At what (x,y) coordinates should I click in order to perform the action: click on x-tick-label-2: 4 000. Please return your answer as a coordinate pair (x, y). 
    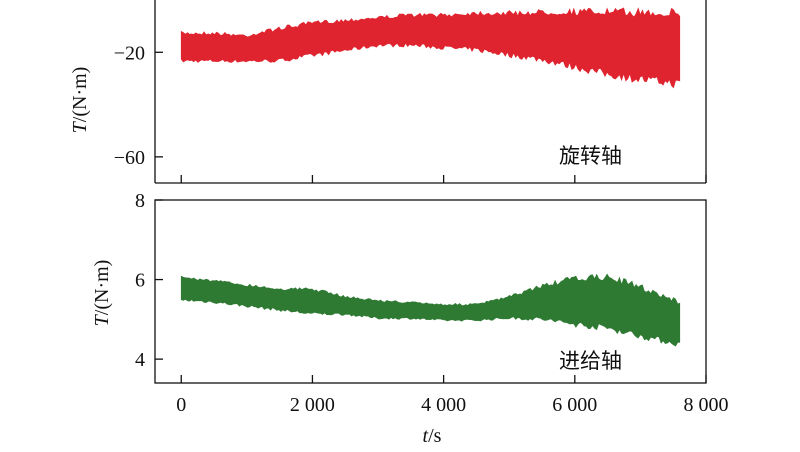
    Looking at the image, I should click on (443, 405).